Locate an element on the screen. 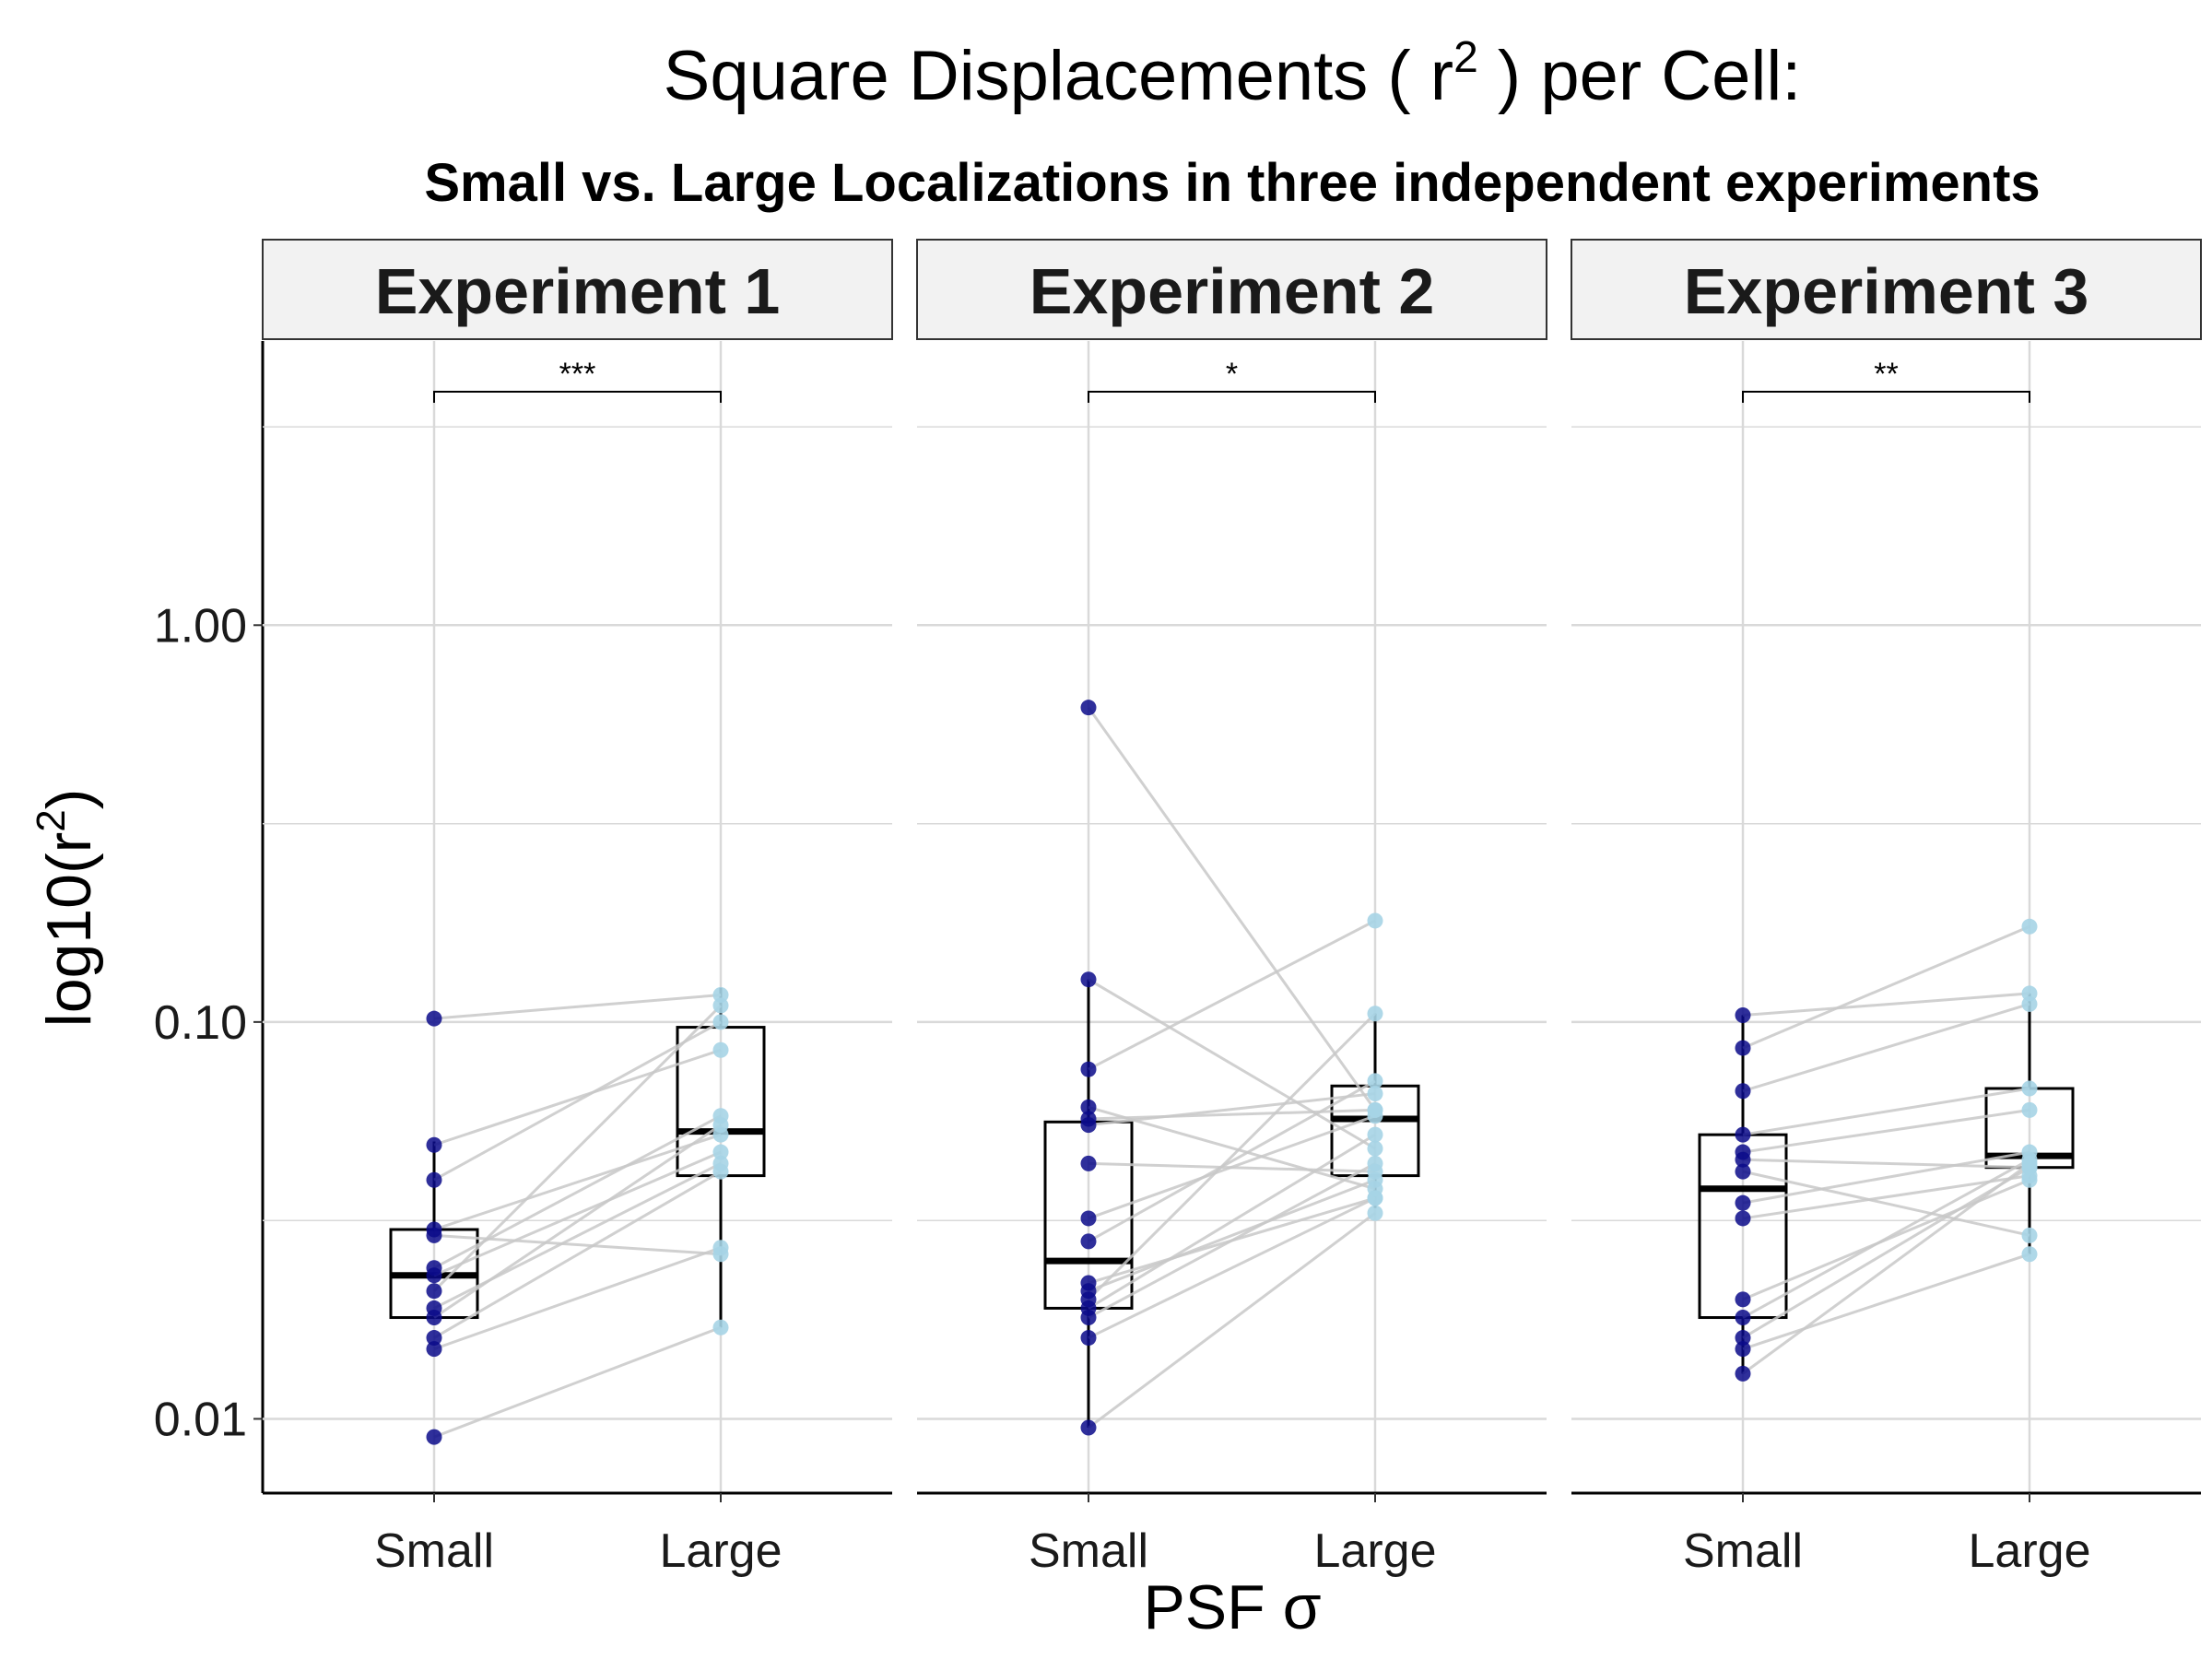 Image resolution: width=2212 pixels, height=1659 pixels. y-tick-label: 0.01 is located at coordinates (200, 1419).